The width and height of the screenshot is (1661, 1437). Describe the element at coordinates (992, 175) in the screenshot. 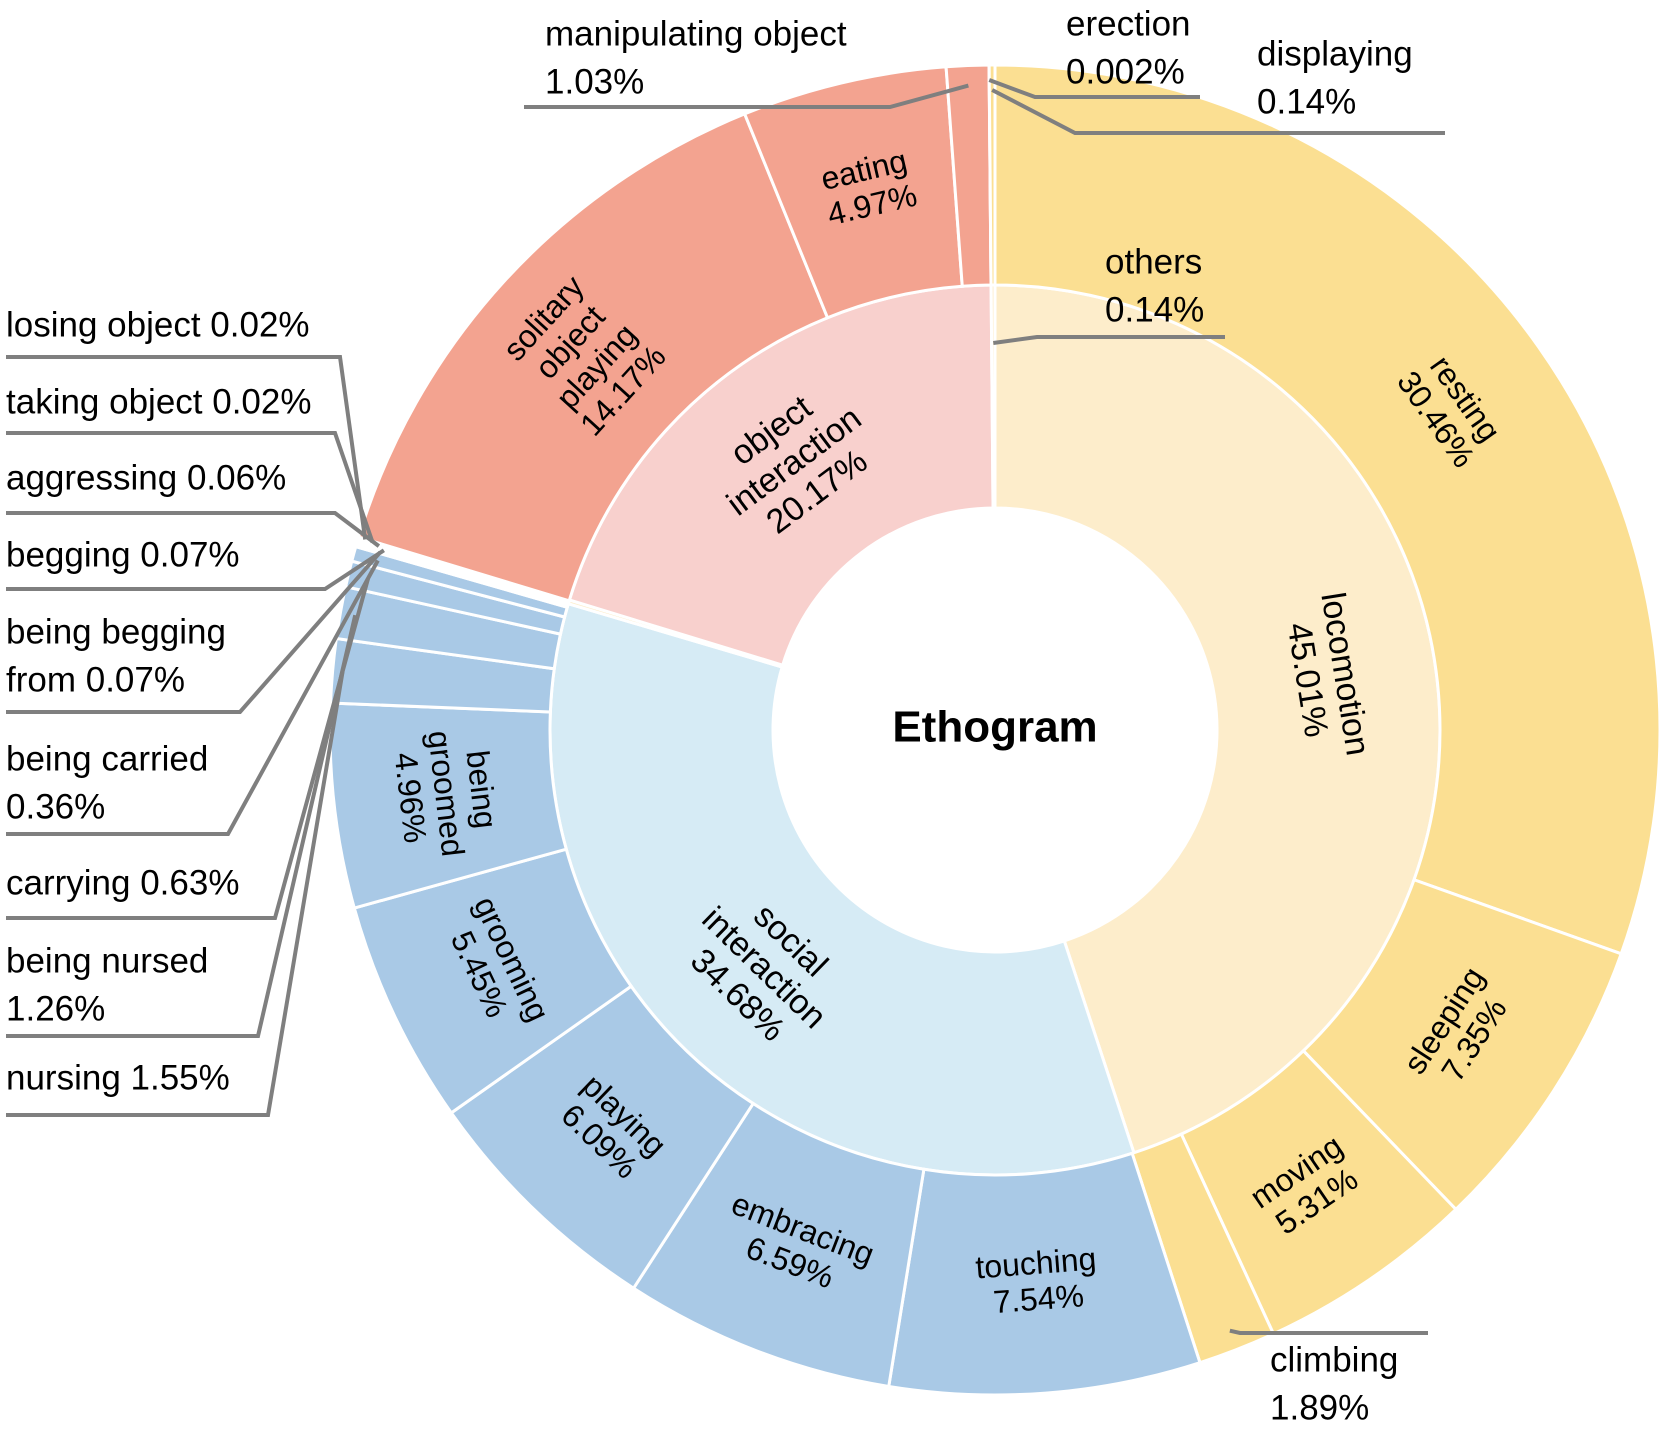

I see `outer-slice-displaying` at that location.